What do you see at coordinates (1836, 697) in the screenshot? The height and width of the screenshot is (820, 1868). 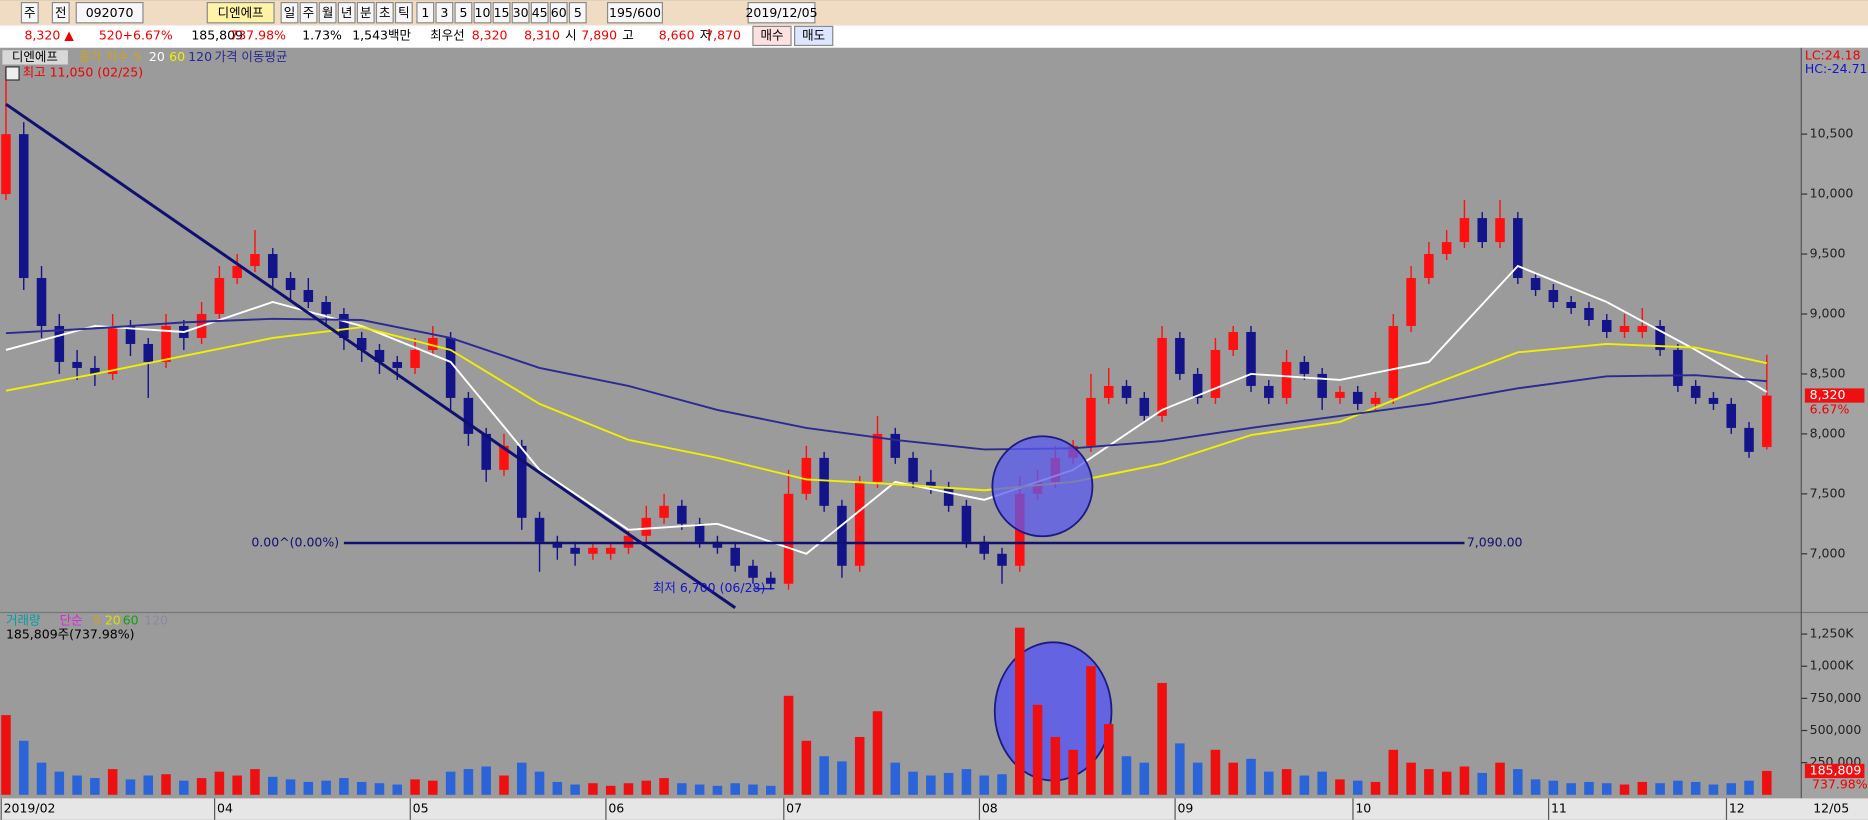 I see `v-tick-label: 750,000` at bounding box center [1836, 697].